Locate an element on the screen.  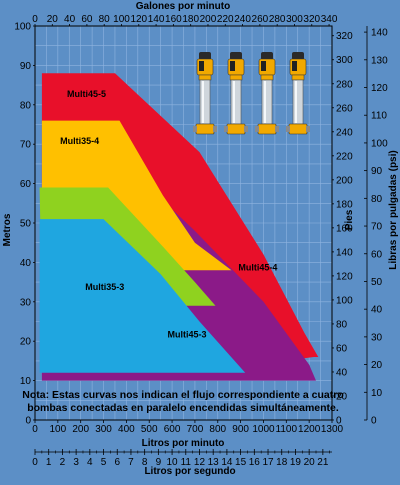
right-axis-2-tick-label: 70 is located at coordinates (377, 227).